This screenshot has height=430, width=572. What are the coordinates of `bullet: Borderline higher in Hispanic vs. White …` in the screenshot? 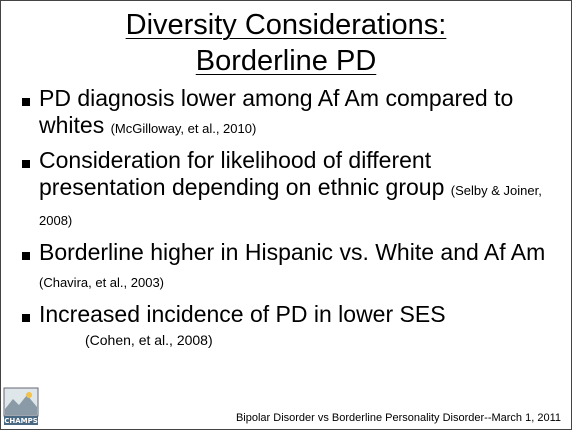 It's located at (291, 267).